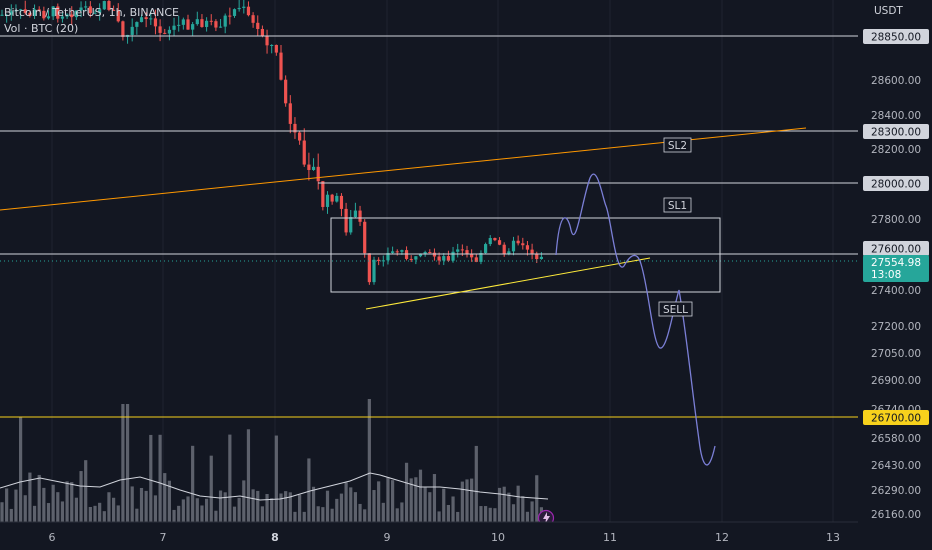 The height and width of the screenshot is (550, 932). Describe the element at coordinates (896, 183) in the screenshot. I see `price-tag-28000: 28000.00` at that location.